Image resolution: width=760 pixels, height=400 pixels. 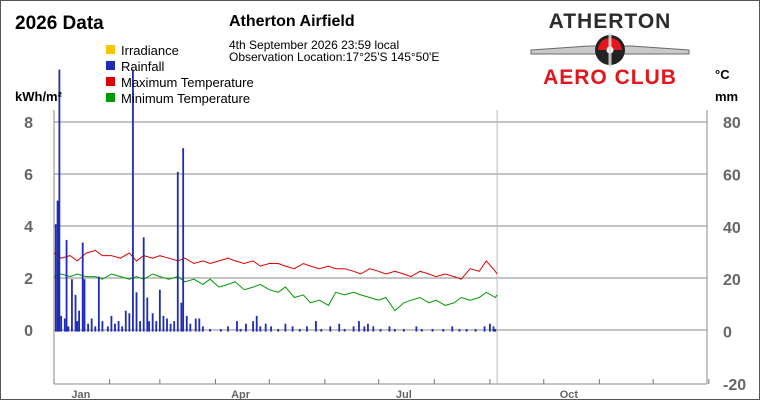 What do you see at coordinates (275, 292) in the screenshot?
I see `series-line-min-temp` at bounding box center [275, 292].